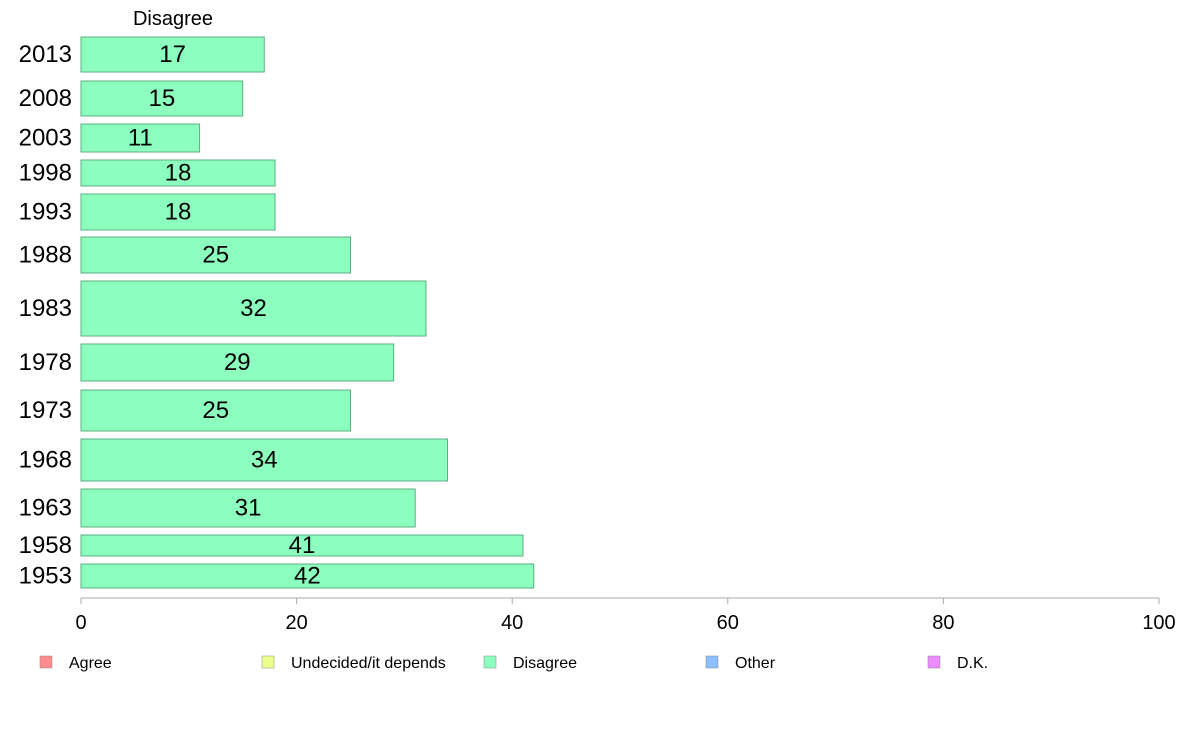  I want to click on value-label-1973: 25, so click(215, 410).